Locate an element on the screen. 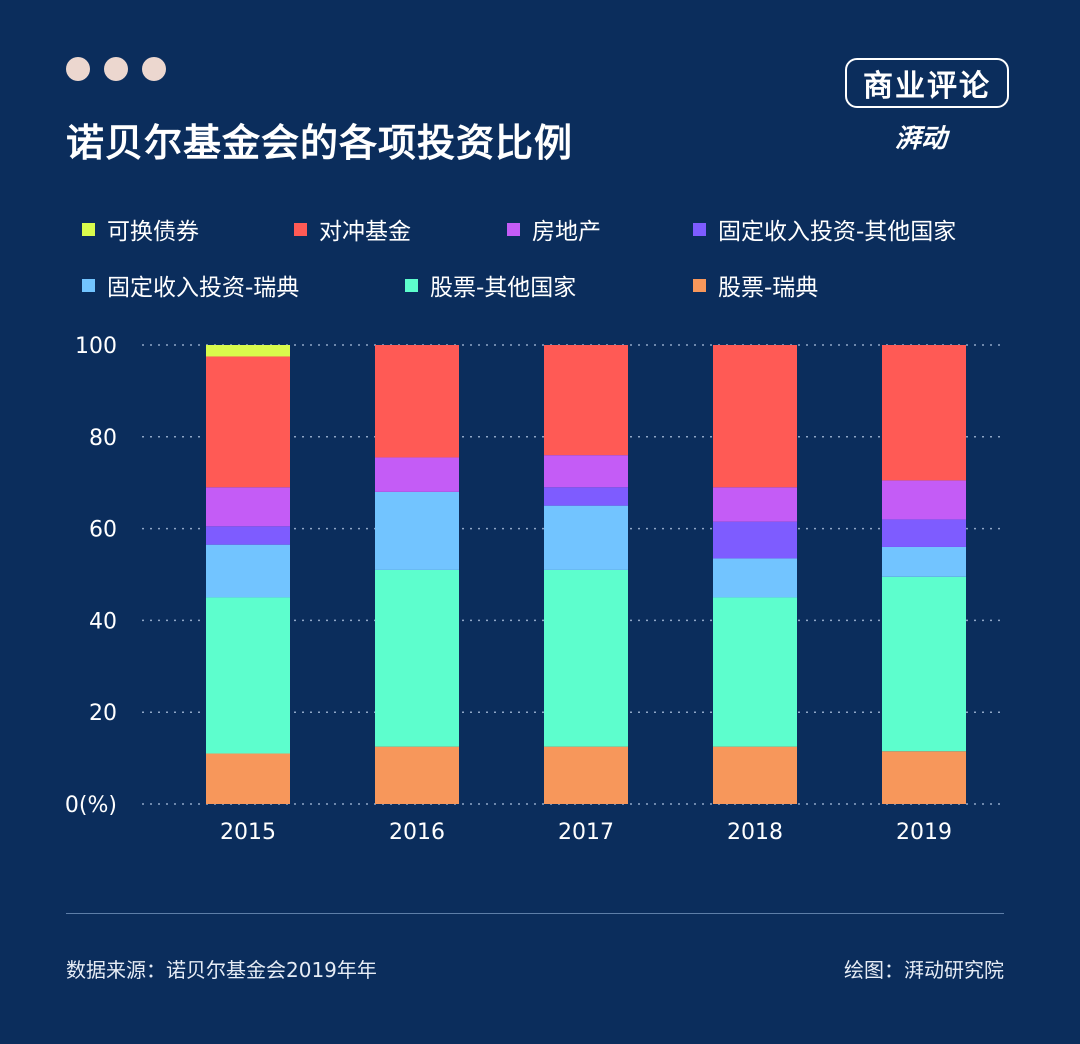  legend-item: 房地产 is located at coordinates (554, 229).